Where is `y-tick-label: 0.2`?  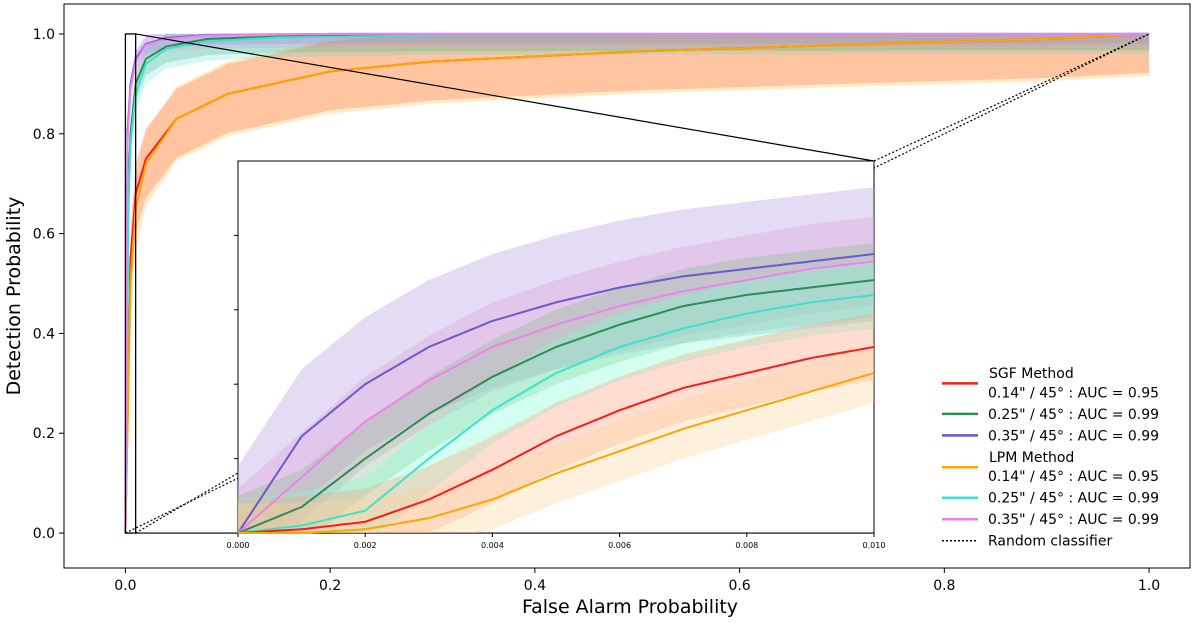 y-tick-label: 0.2 is located at coordinates (44, 434).